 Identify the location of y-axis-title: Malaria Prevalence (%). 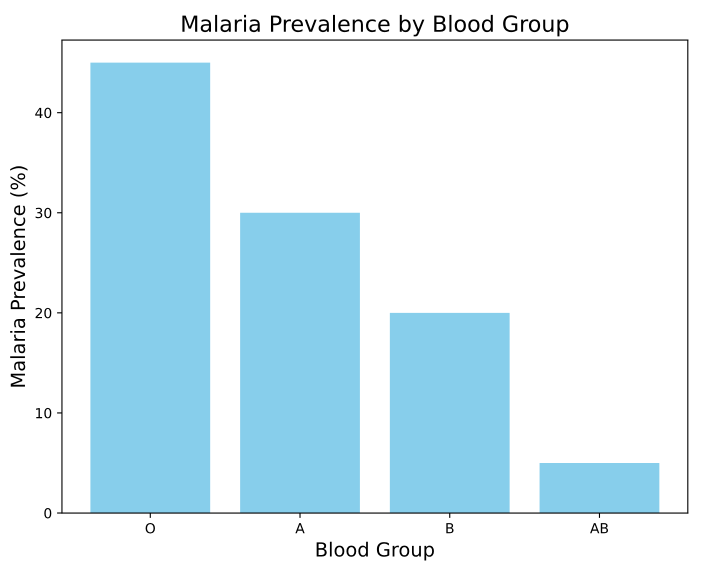
(19, 276).